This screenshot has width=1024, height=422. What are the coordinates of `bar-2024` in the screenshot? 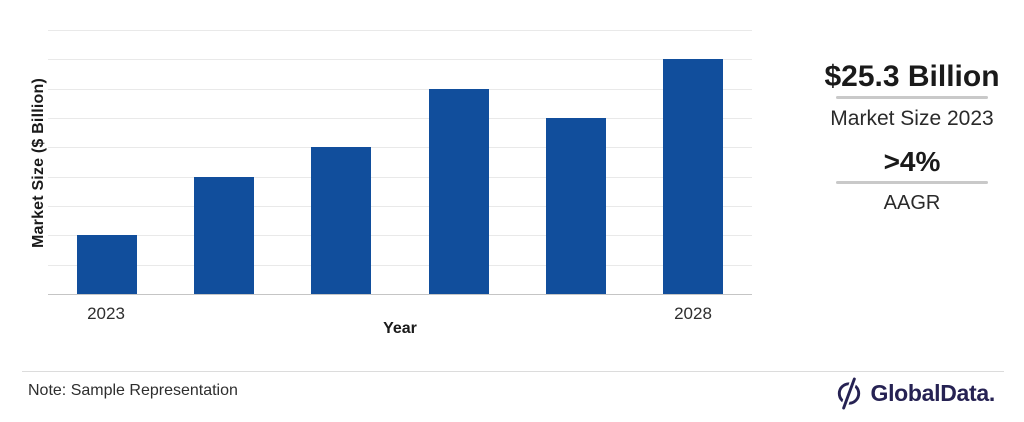 It's located at (223, 235).